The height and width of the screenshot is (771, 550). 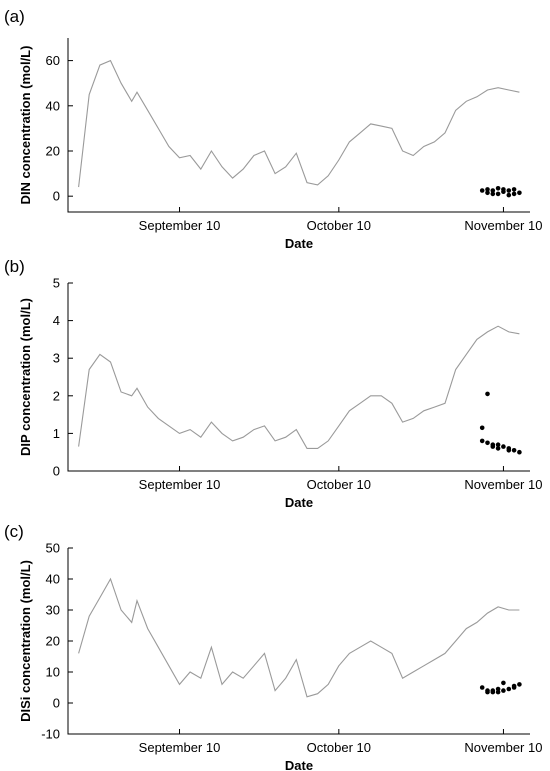 What do you see at coordinates (56, 395) in the screenshot?
I see `y-tick-label: 2` at bounding box center [56, 395].